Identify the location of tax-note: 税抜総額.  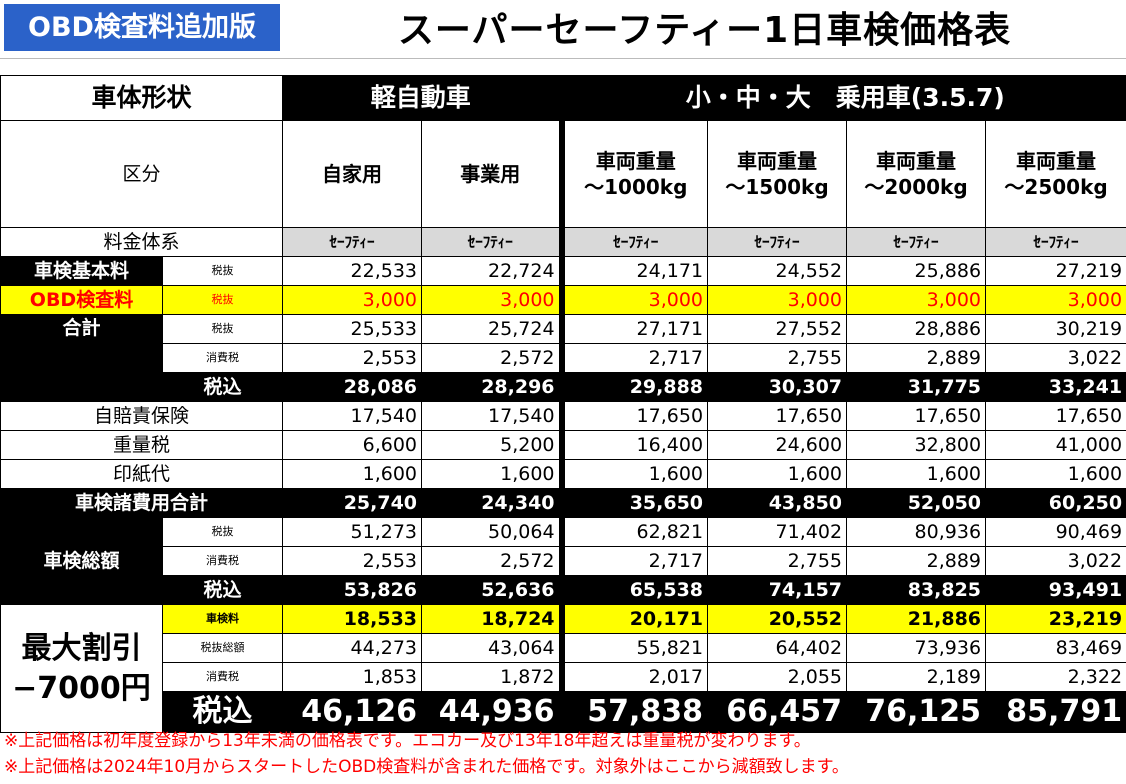
(222, 648).